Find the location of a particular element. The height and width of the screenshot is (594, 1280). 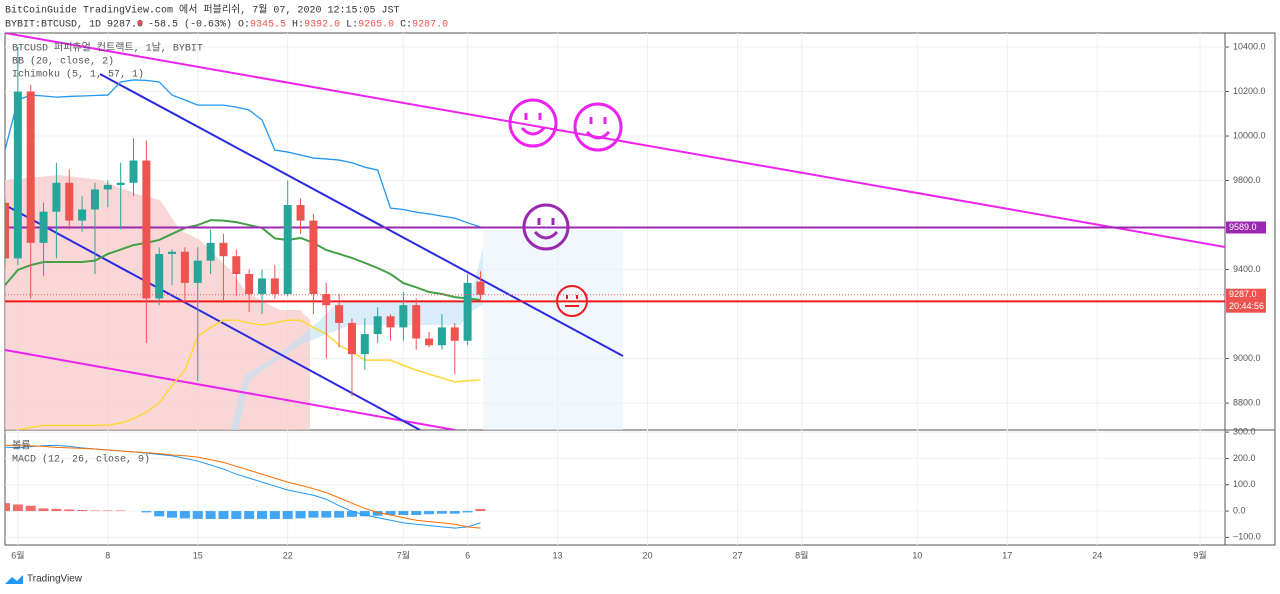

bb-basis is located at coordinates (243, 260).